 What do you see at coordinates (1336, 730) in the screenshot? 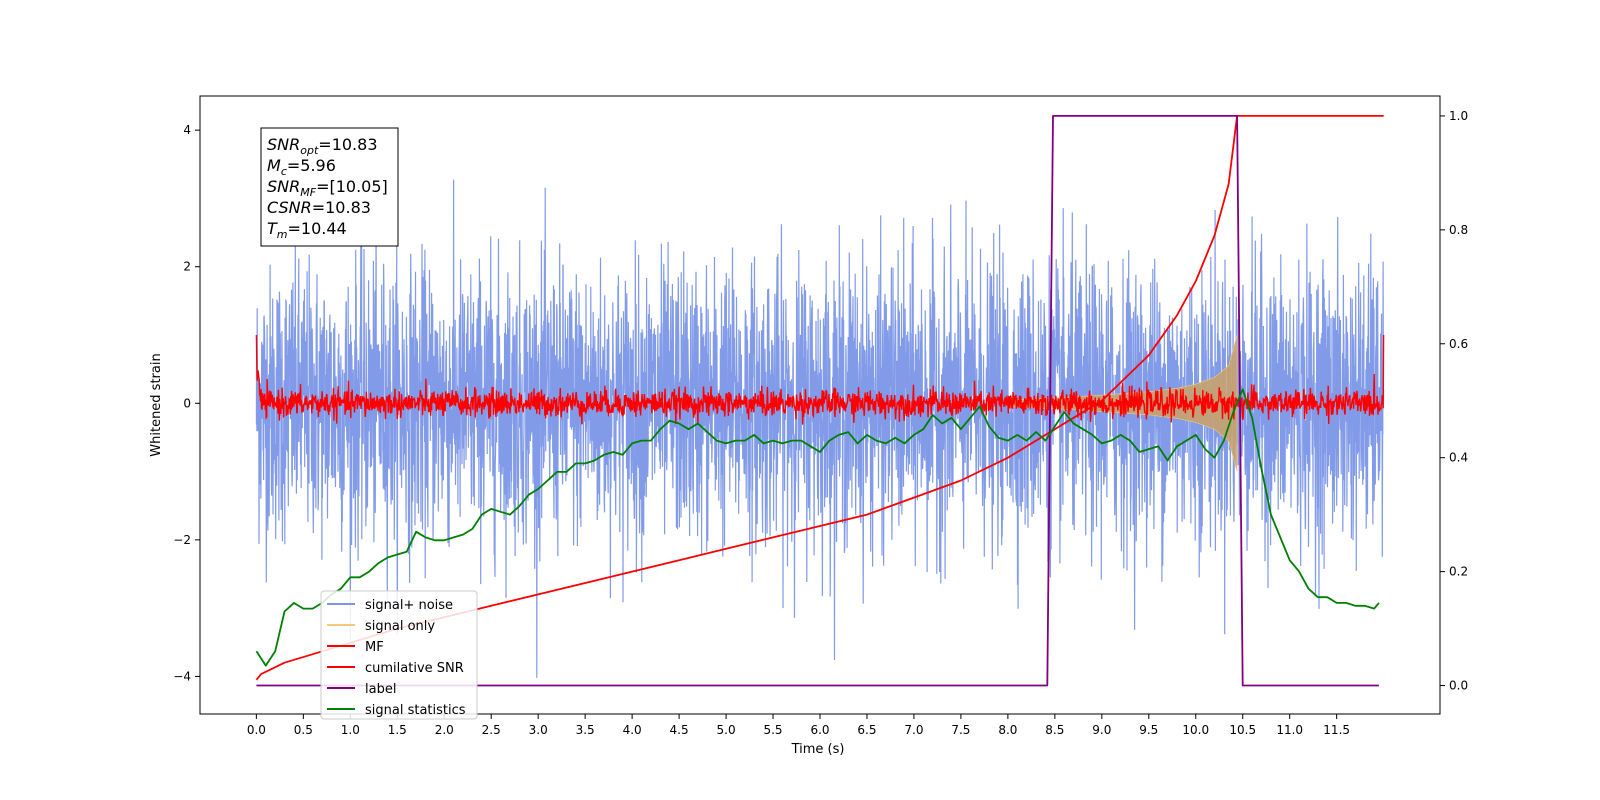
I see `x-tick-label: 11.5` at bounding box center [1336, 730].